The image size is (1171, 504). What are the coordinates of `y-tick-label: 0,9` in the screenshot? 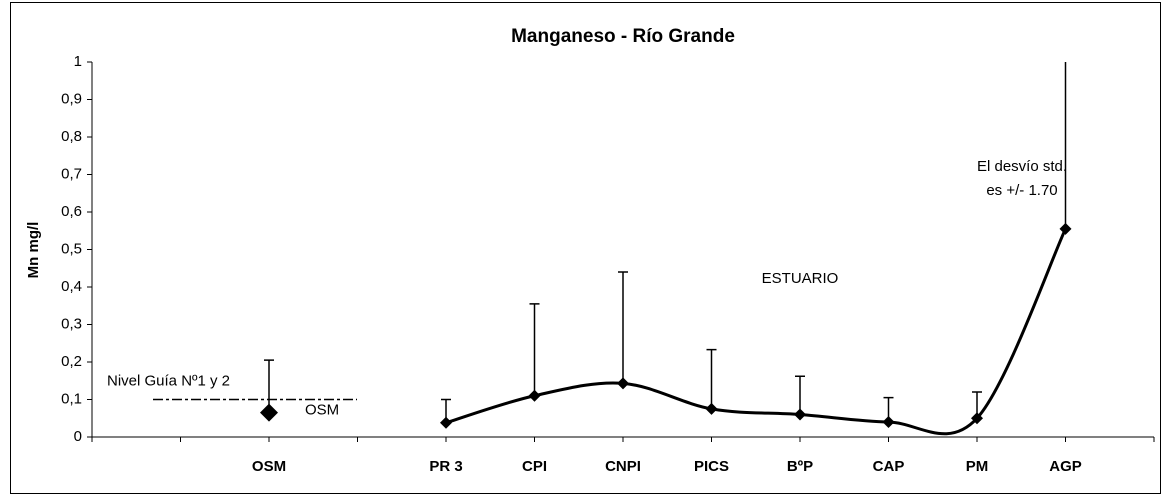 It's located at (71, 98).